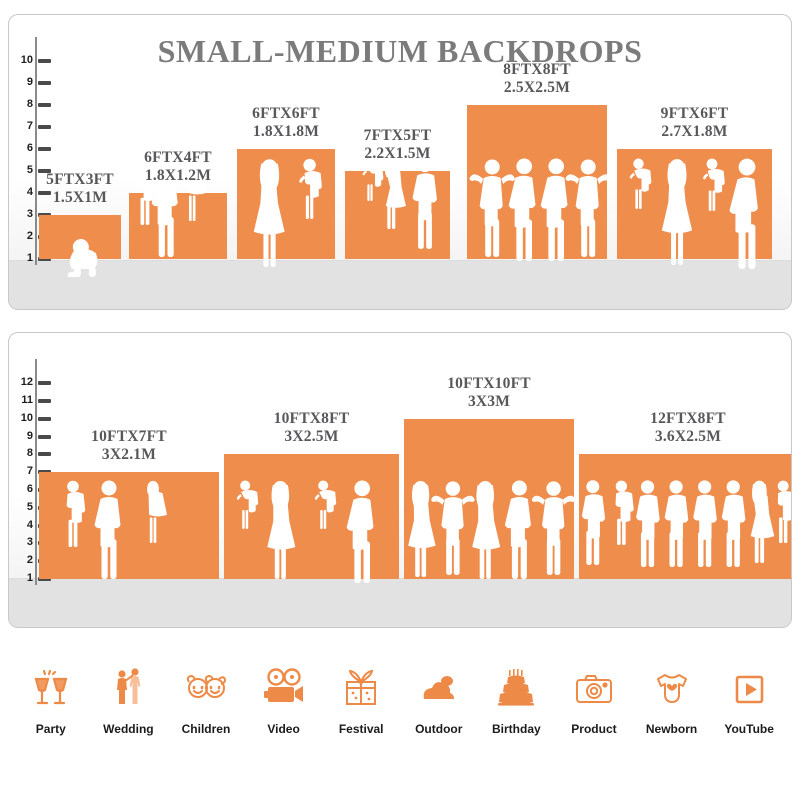 Image resolution: width=800 pixels, height=800 pixels. Describe the element at coordinates (400, 602) in the screenshot. I see `floor-strip-bottom` at that location.